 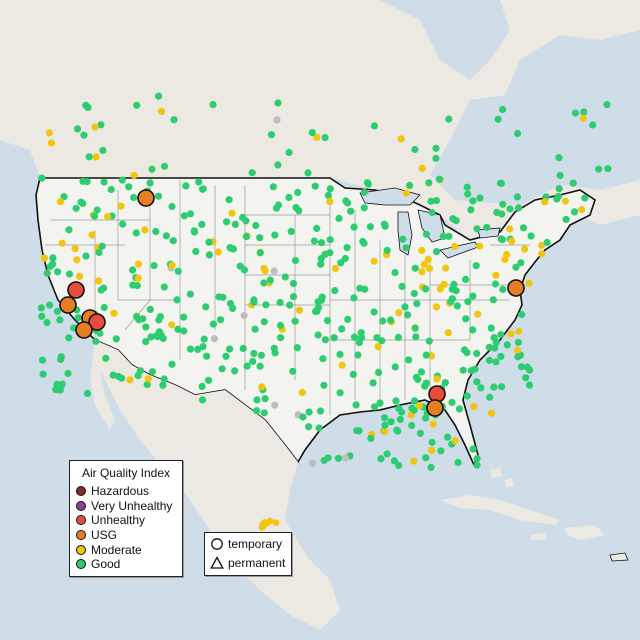 I want to click on usg-swatch-icon, so click(x=81, y=535).